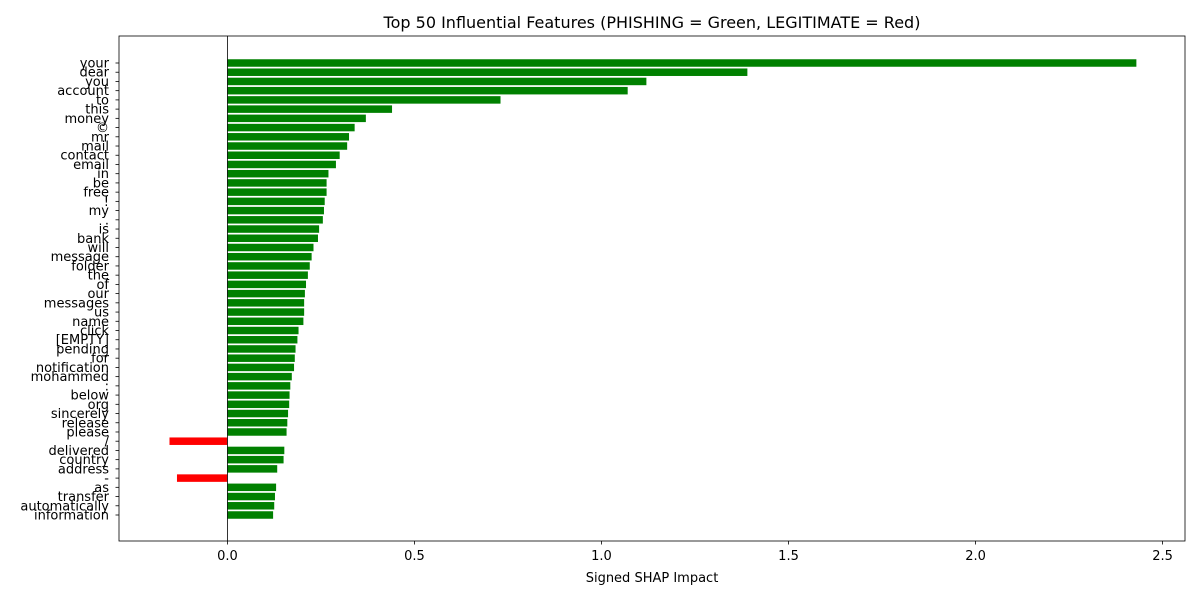  I want to click on category-label: our, so click(98, 294).